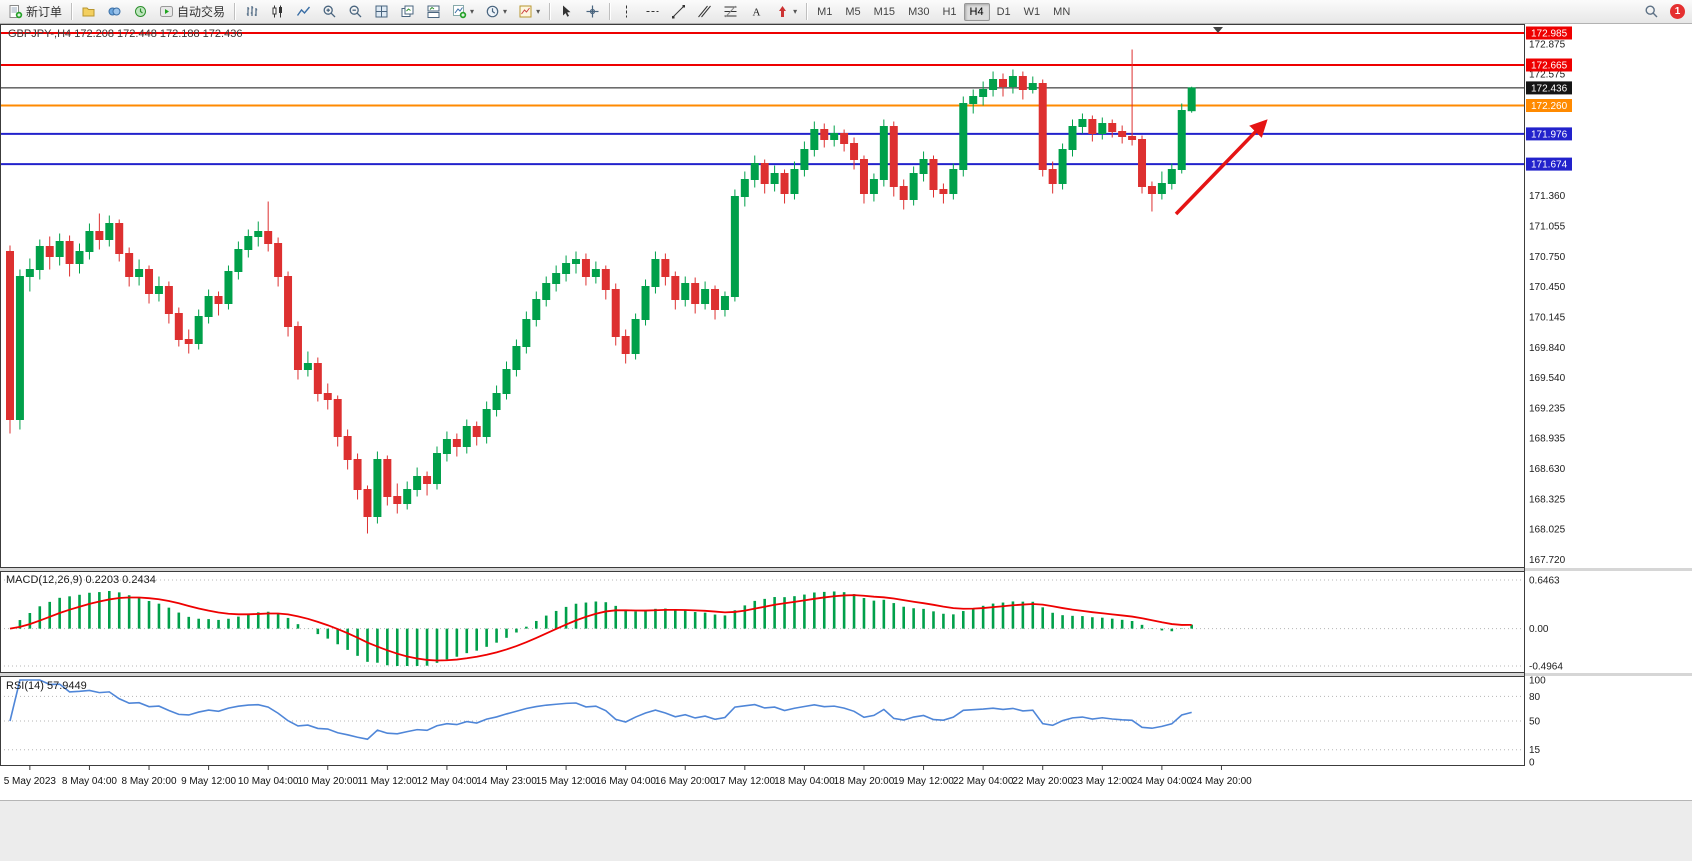  I want to click on zoom-out-icon, so click(355, 11).